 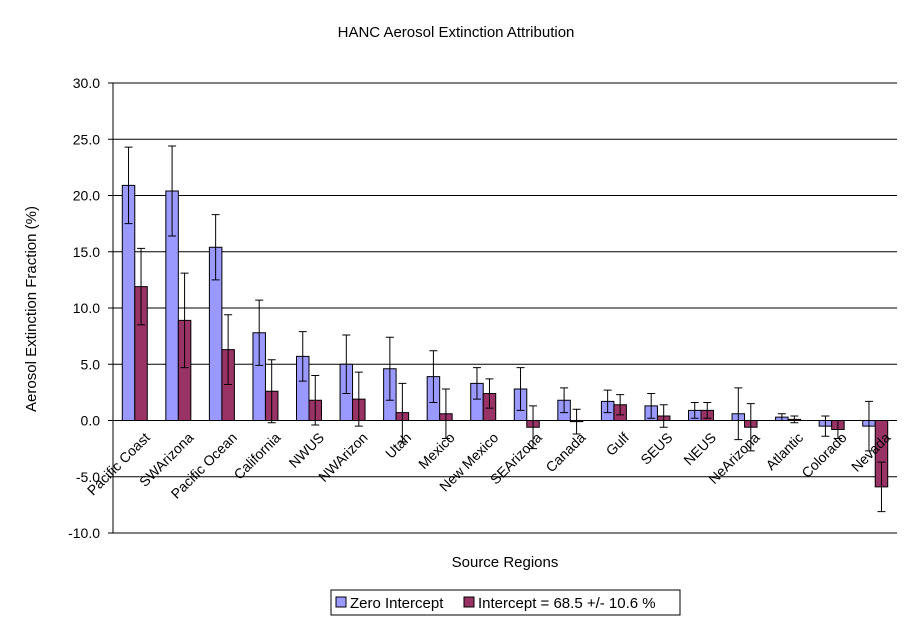 What do you see at coordinates (86, 139) in the screenshot?
I see `y-tick-label: 25.0` at bounding box center [86, 139].